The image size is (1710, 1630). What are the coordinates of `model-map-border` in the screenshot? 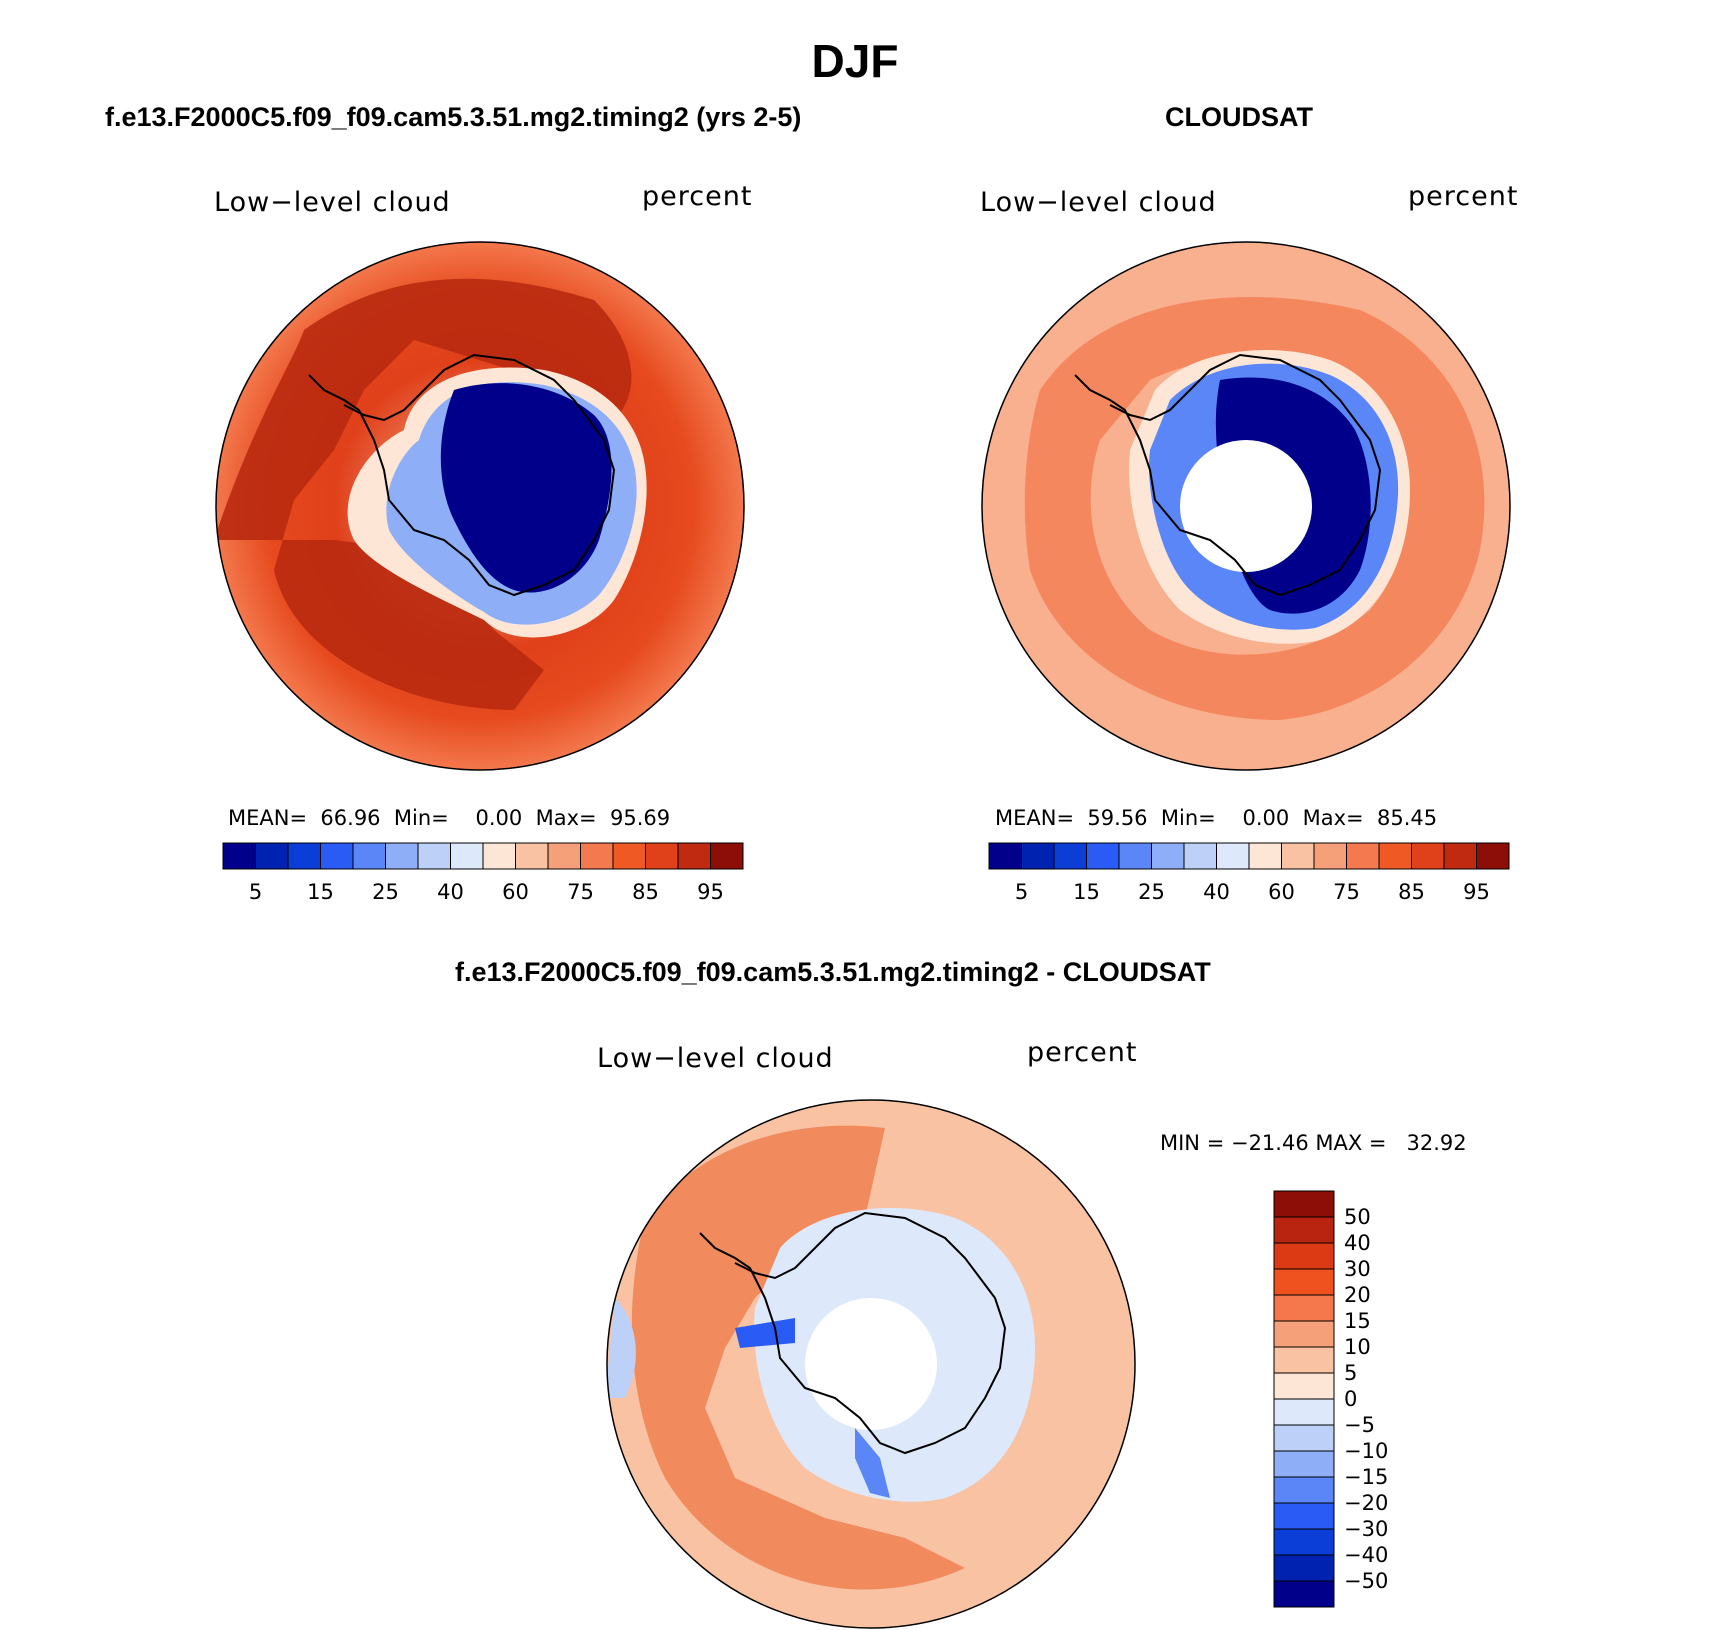 It's located at (480, 506).